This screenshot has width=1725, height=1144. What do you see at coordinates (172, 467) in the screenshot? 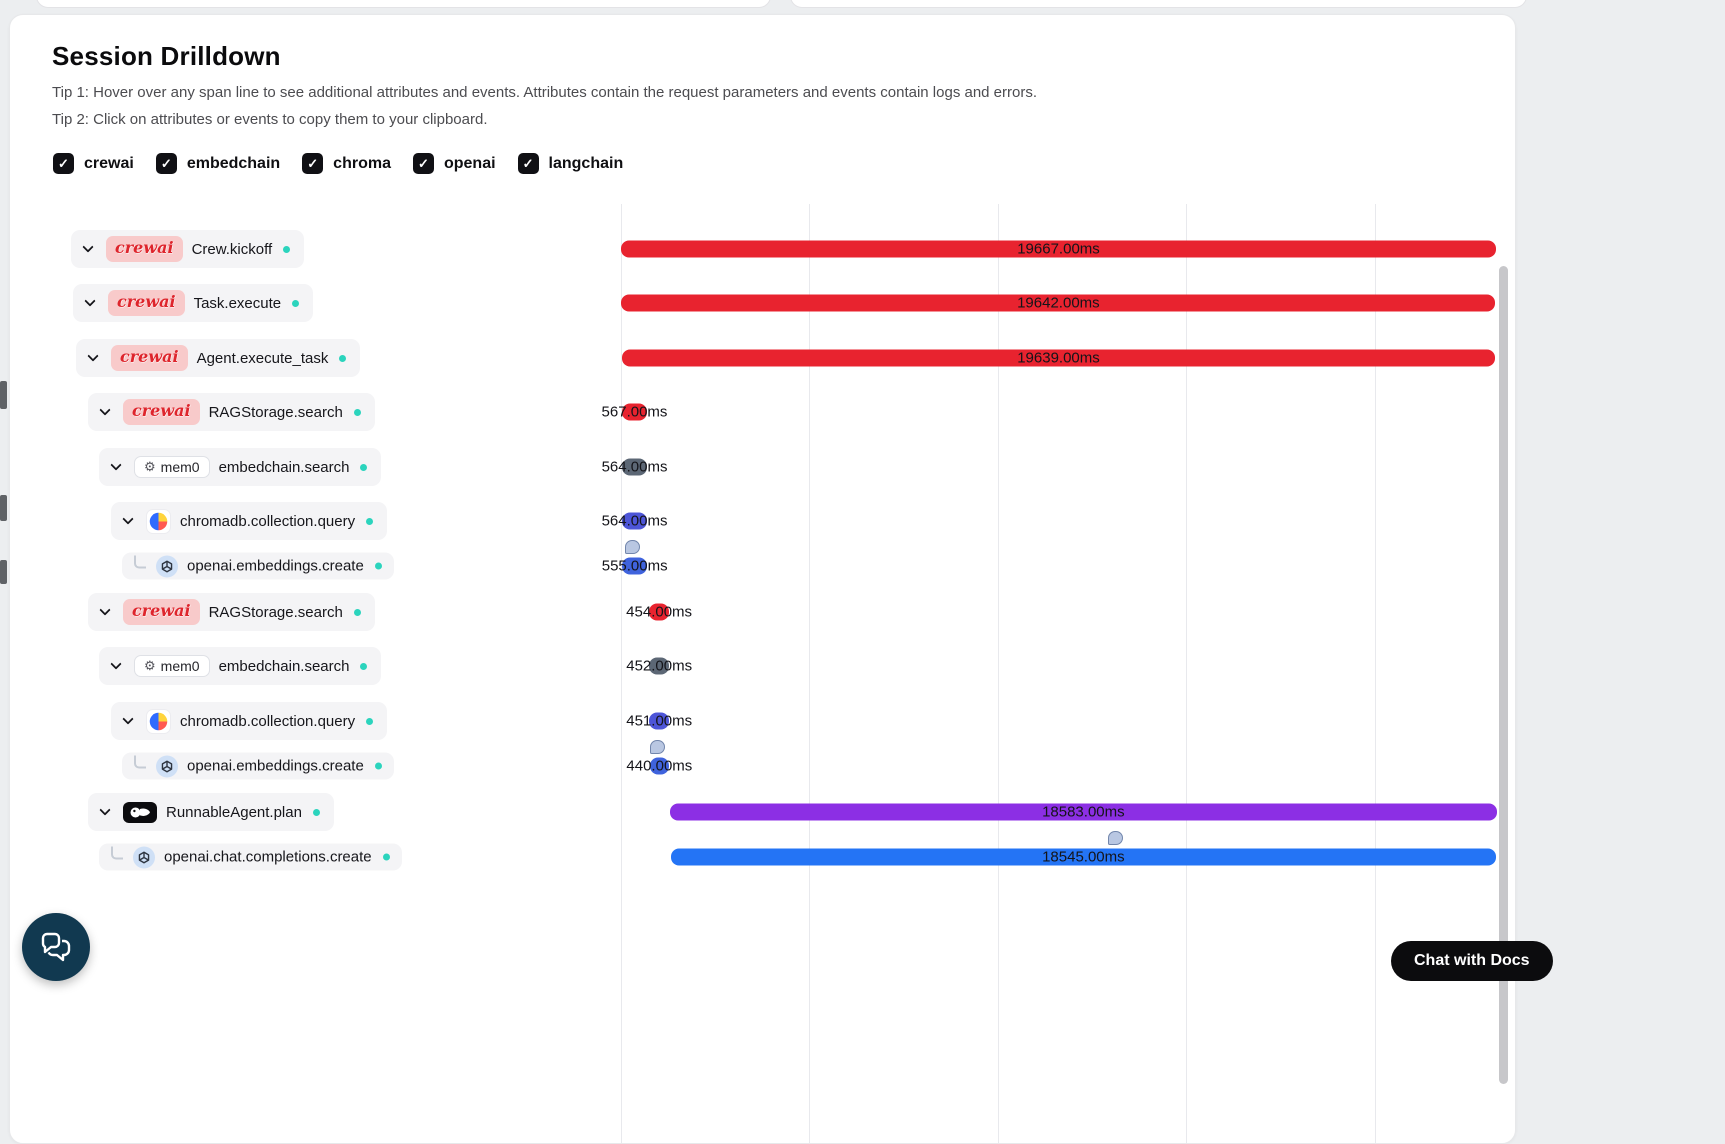
I see `mem0-logo: ⚙ mem0` at bounding box center [172, 467].